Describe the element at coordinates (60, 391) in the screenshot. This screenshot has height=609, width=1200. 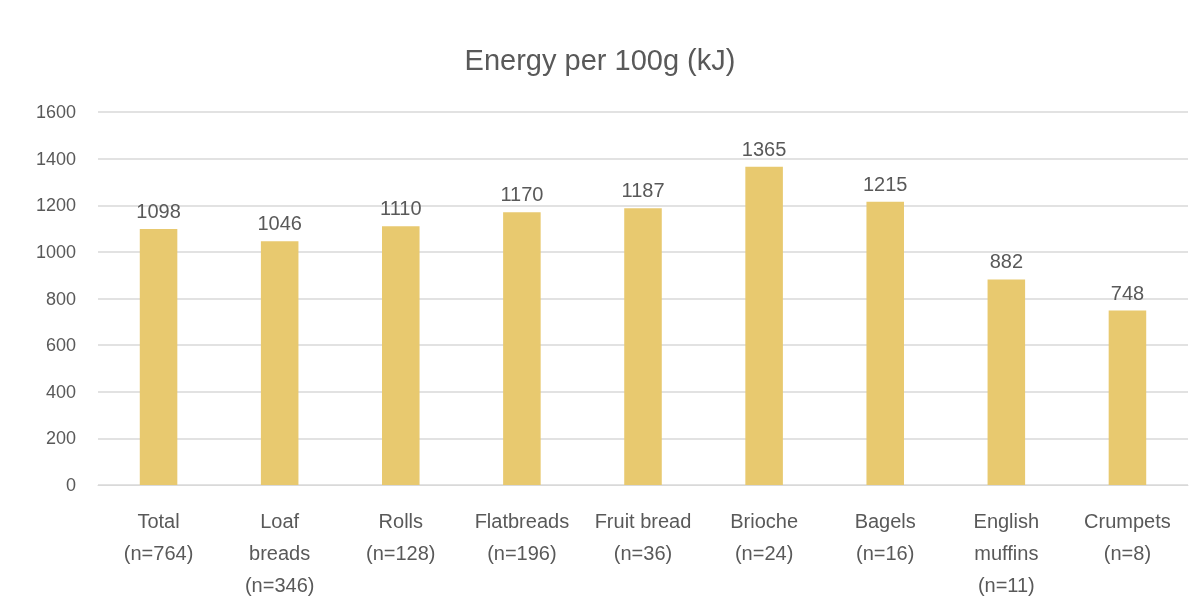
I see `y-tick-label: 400` at that location.